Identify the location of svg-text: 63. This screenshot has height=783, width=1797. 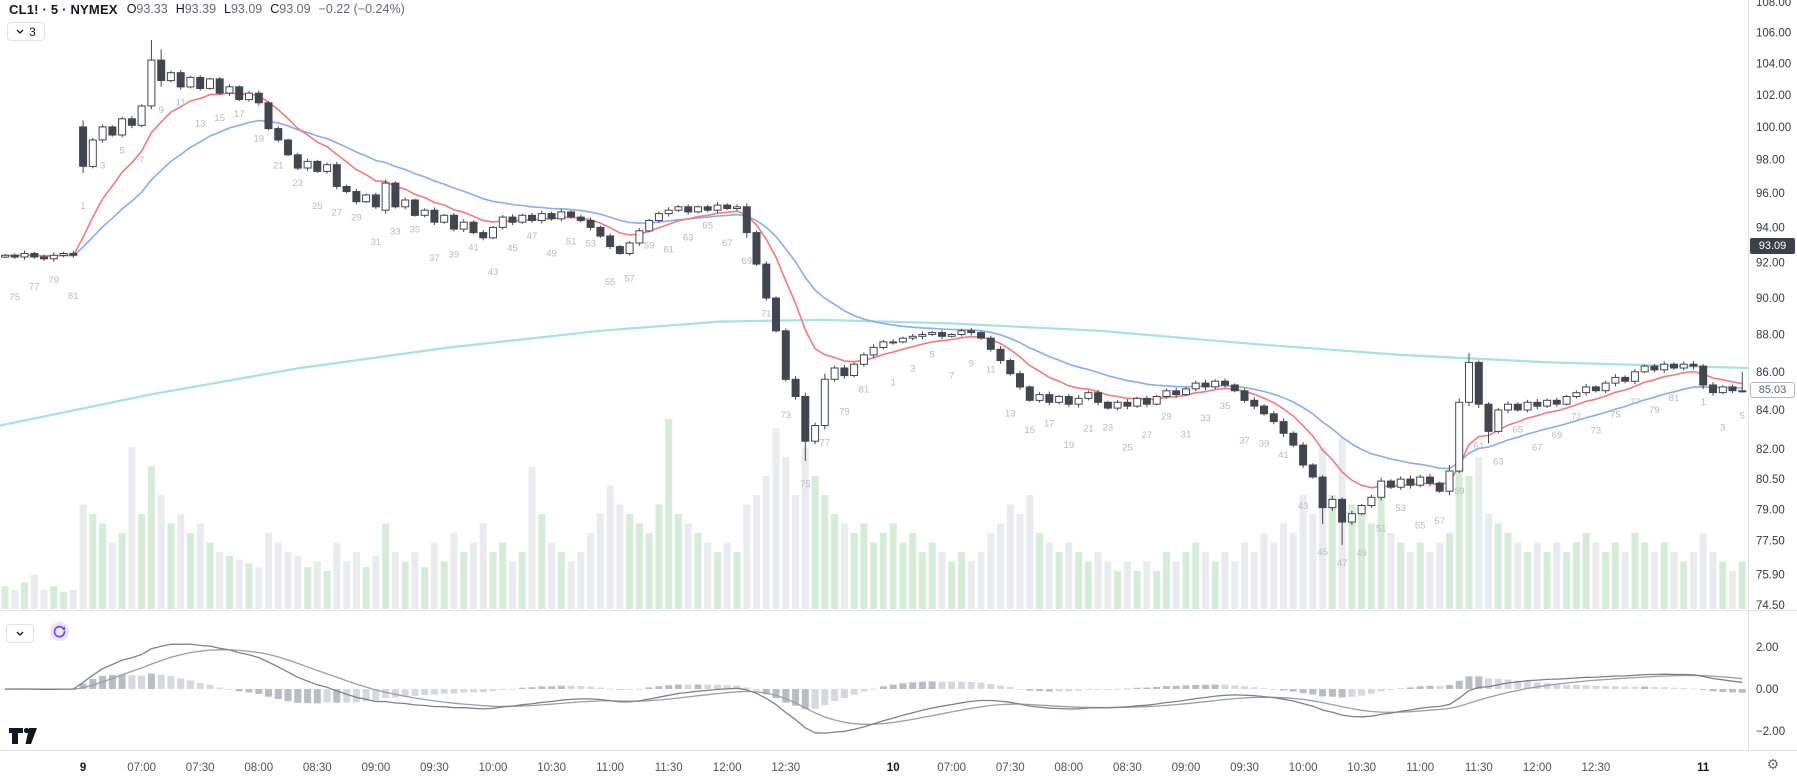
(1498, 462).